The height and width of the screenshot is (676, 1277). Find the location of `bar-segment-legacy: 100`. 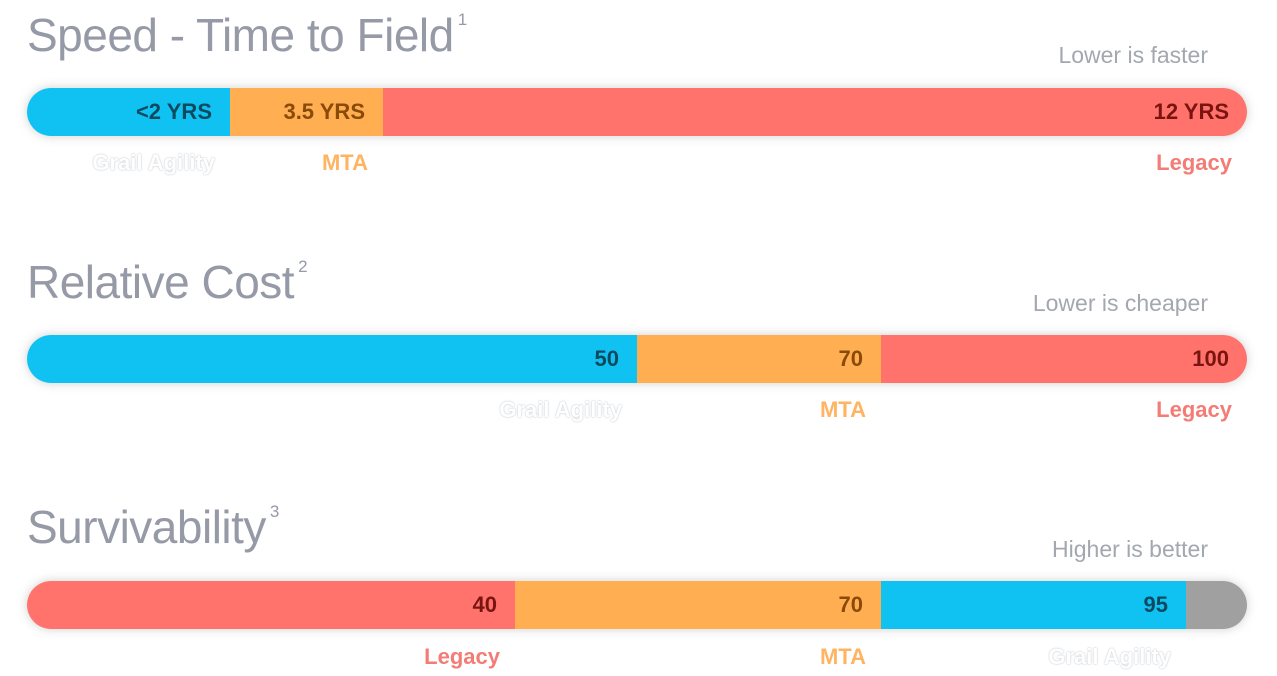

bar-segment-legacy: 100 is located at coordinates (1064, 359).